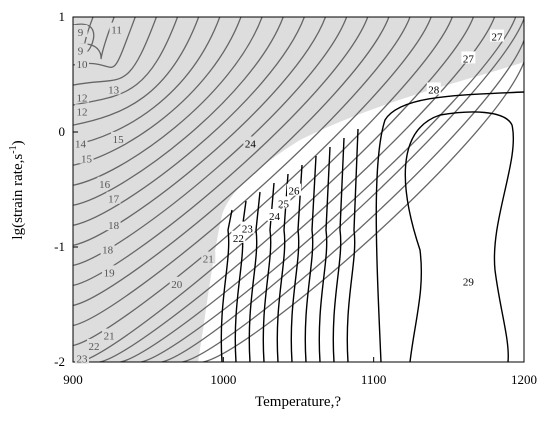 This screenshot has height=423, width=550. I want to click on contour-label: 29, so click(469, 283).